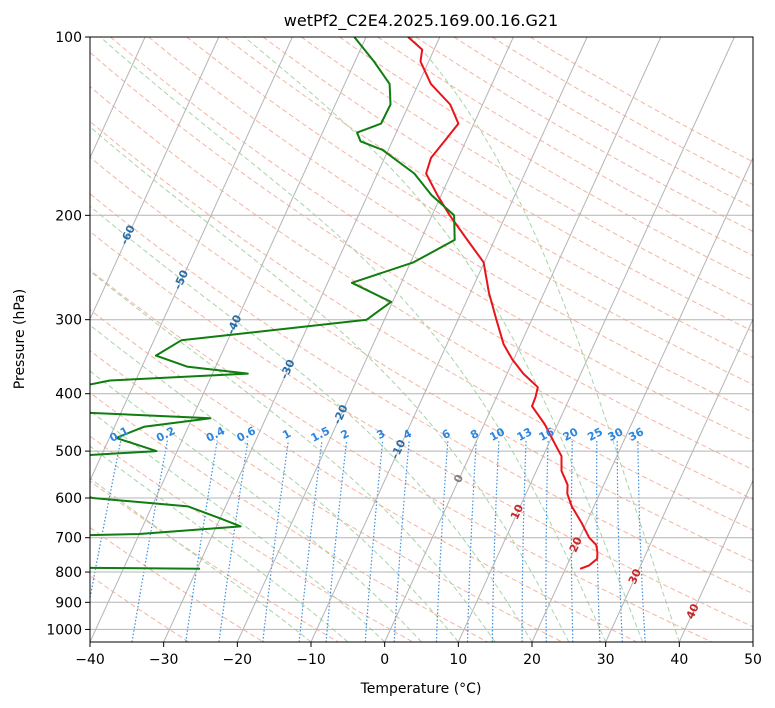 This screenshot has height=708, width=775. Describe the element at coordinates (753, 660) in the screenshot. I see `x-tick-label: 50` at that location.